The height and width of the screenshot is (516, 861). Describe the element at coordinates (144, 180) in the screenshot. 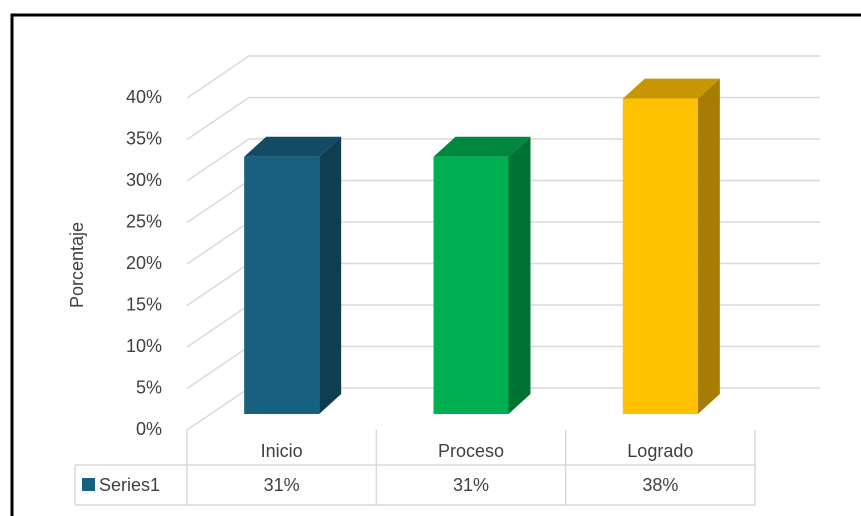

I see `y-tick-label: 30%` at that location.